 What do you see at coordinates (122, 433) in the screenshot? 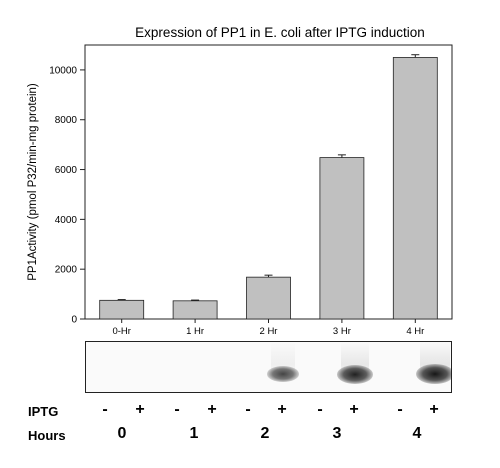
I see `hour-label-0: 0` at bounding box center [122, 433].